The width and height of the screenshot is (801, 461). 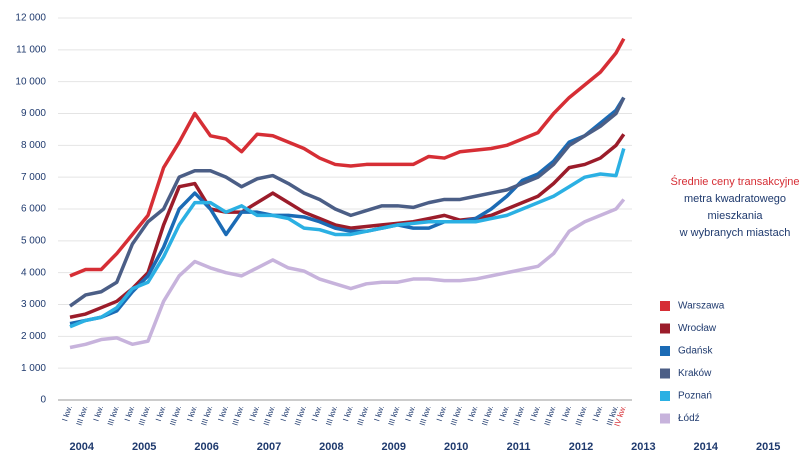 What do you see at coordinates (33, 336) in the screenshot?
I see `y-tick-label: 2 000` at bounding box center [33, 336].